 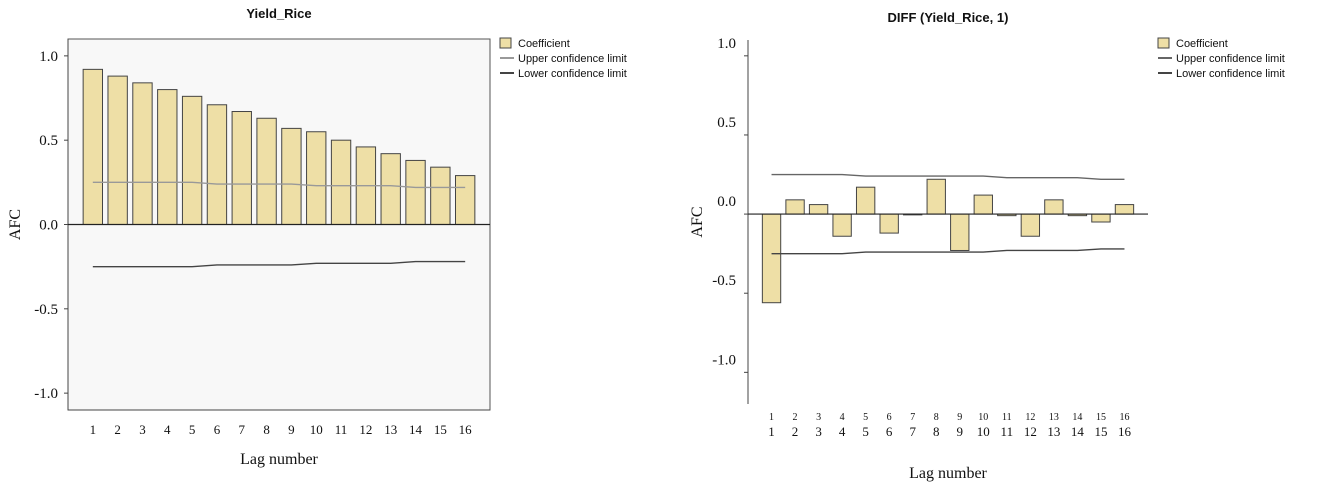 I want to click on left-x-axis-label: Lag number, so click(x=279, y=459).